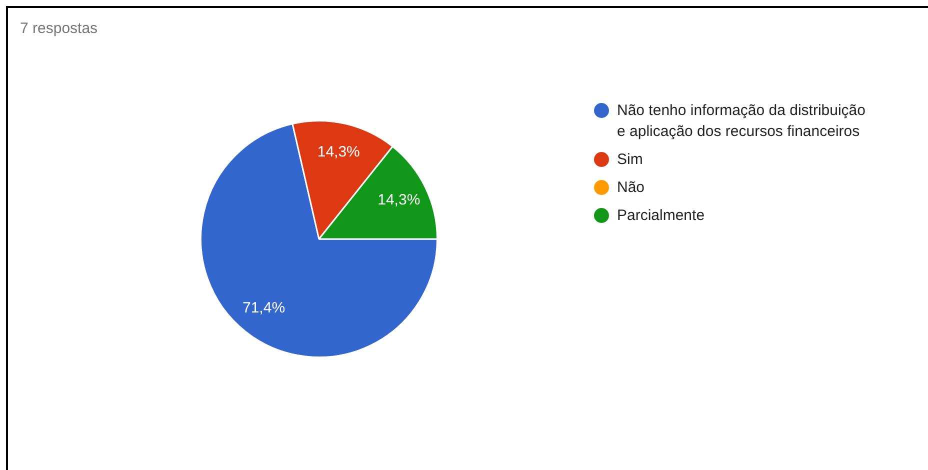 The height and width of the screenshot is (470, 928). I want to click on legend-label: Não tenho informação da distribuição e aplicação dos recursos financeiros, so click(741, 121).